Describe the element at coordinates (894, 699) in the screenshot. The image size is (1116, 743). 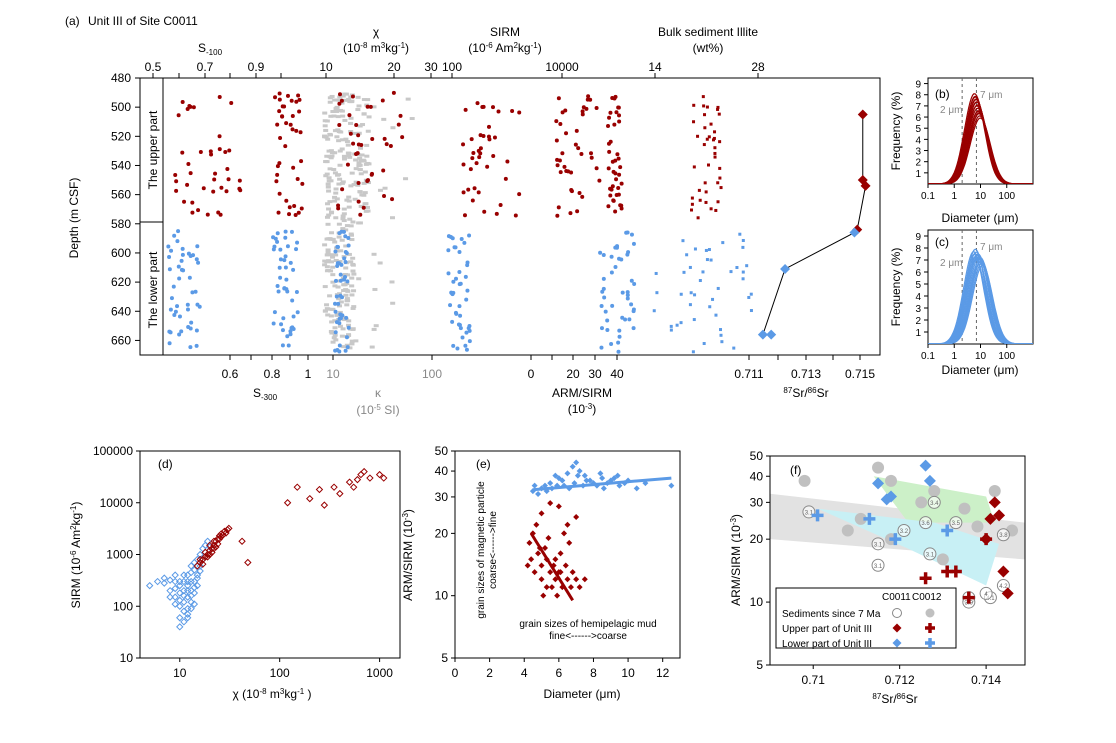
I see `panel-f-xlabel: 87Sr/86Sr` at that location.